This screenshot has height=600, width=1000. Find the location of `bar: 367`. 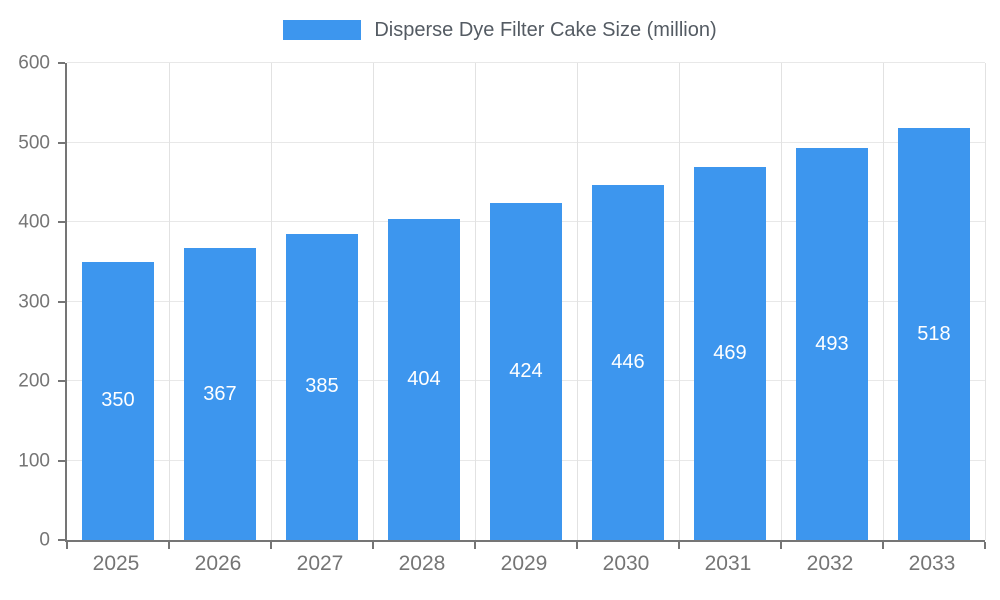

bar: 367 is located at coordinates (220, 394).